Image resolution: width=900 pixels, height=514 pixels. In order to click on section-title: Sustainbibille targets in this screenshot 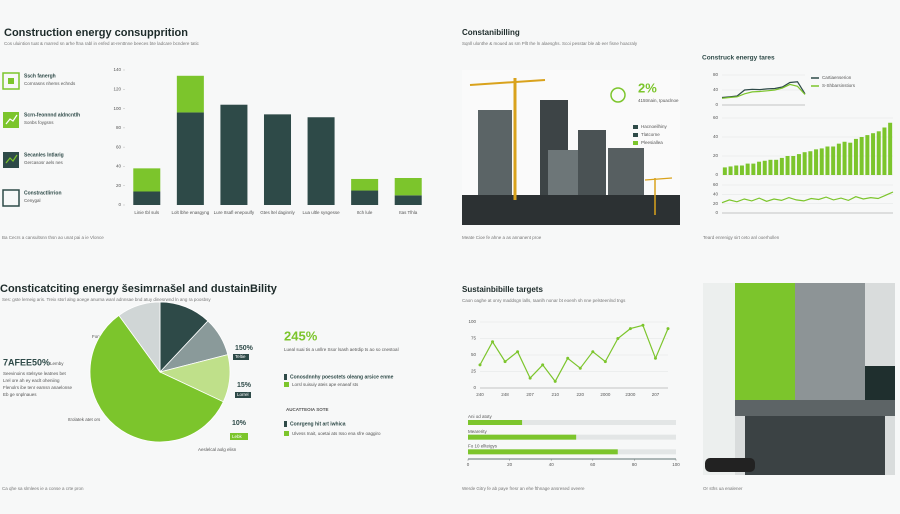, I will do `click(502, 289)`.